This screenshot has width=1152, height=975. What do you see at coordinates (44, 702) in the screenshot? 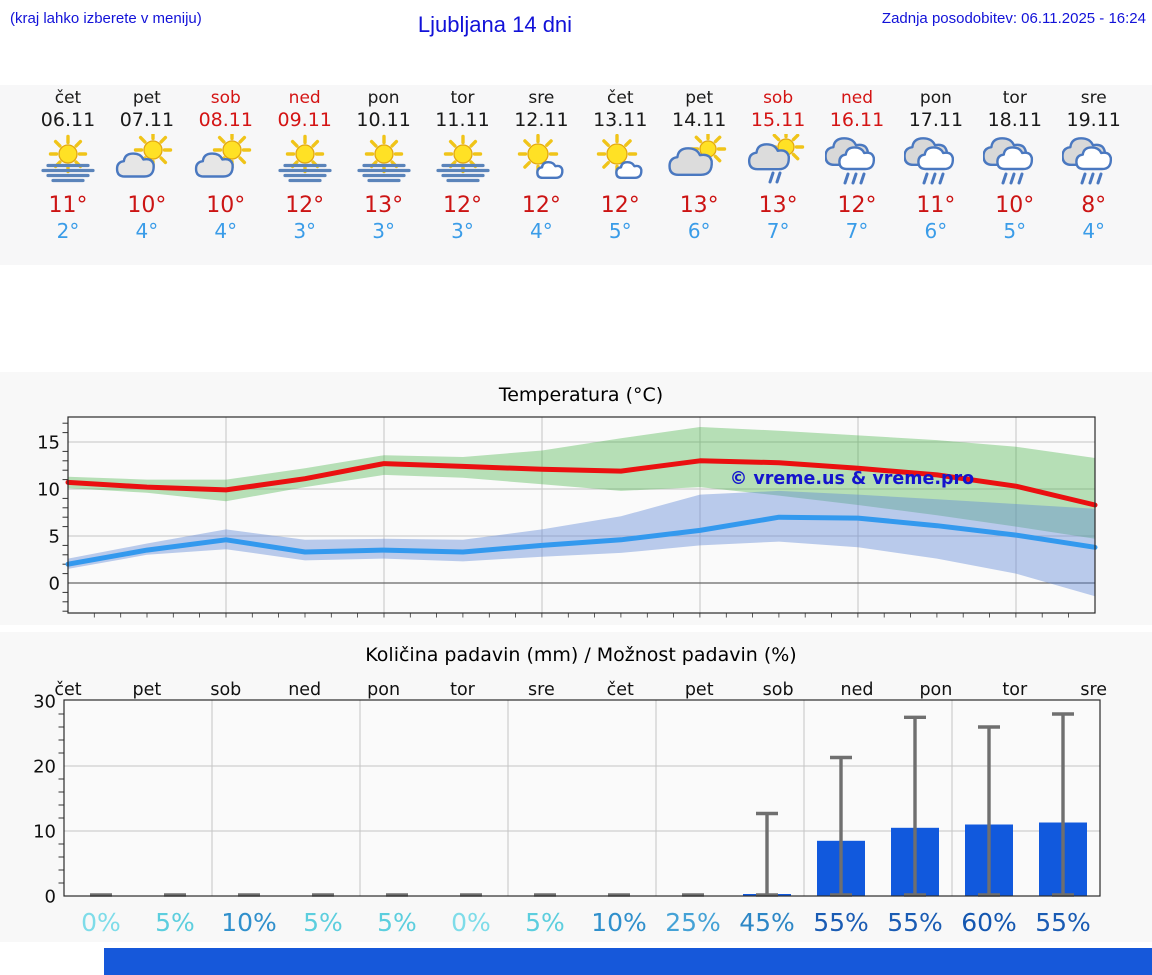
I see `svg-text: 30` at bounding box center [44, 702].